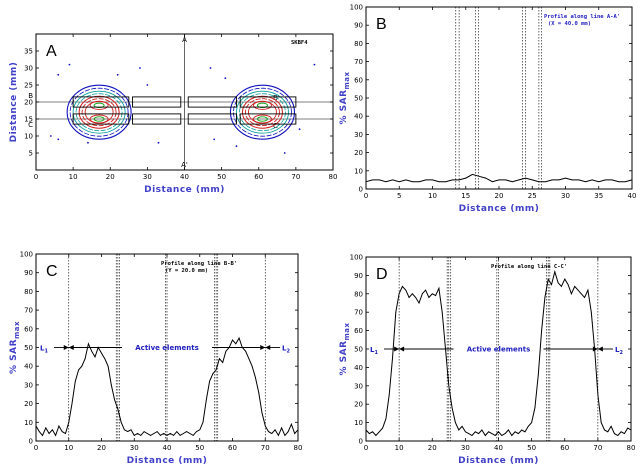  Describe the element at coordinates (276, 126) in the screenshot. I see `line-label-C-prime: C'` at that location.